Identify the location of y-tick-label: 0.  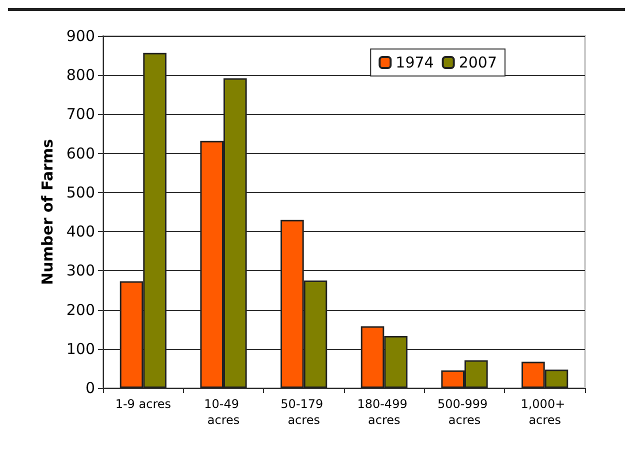
(90, 388).